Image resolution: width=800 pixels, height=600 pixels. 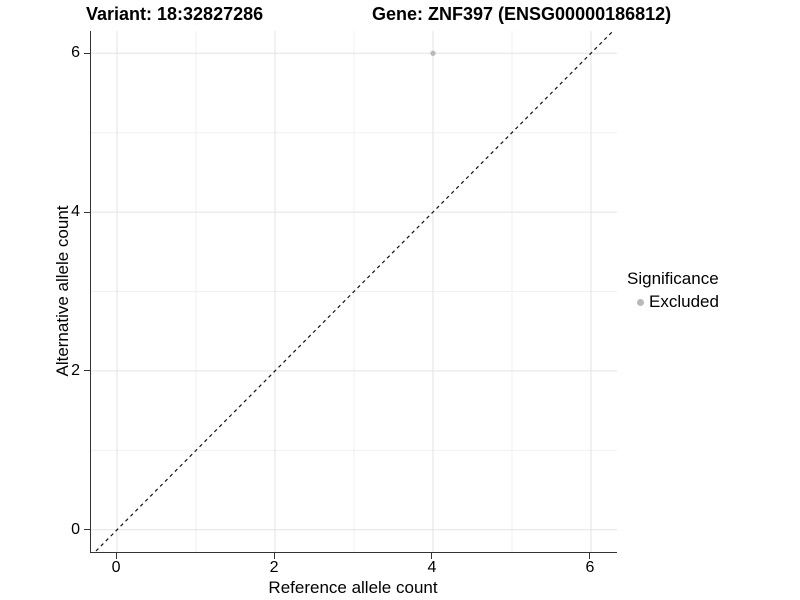 I want to click on x-axis-tick-label: 0, so click(x=116, y=567).